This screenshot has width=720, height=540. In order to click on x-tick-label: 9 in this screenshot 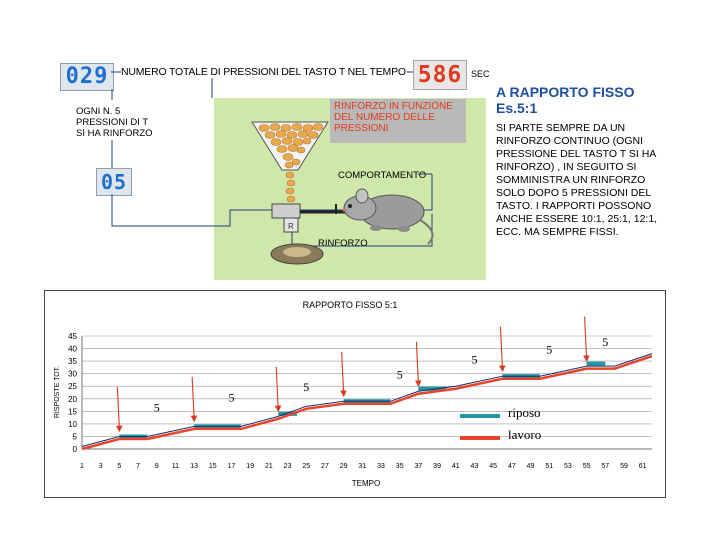, I will do `click(157, 466)`.